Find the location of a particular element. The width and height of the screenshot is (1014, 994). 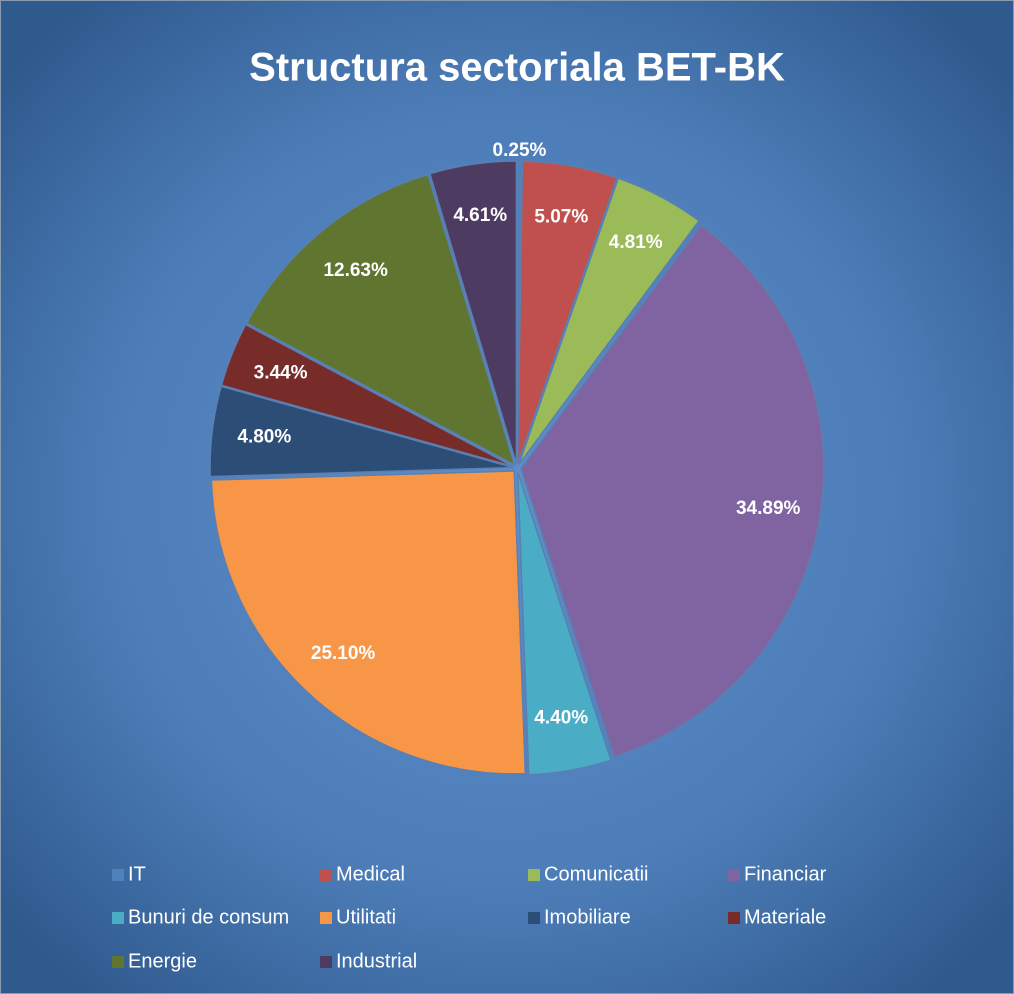

legend-label: Industrial is located at coordinates (376, 961).